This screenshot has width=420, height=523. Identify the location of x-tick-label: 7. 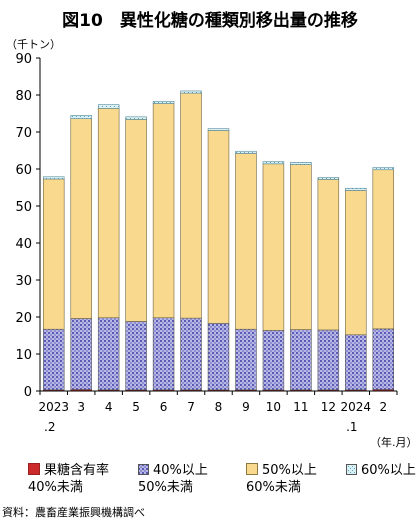
(191, 407).